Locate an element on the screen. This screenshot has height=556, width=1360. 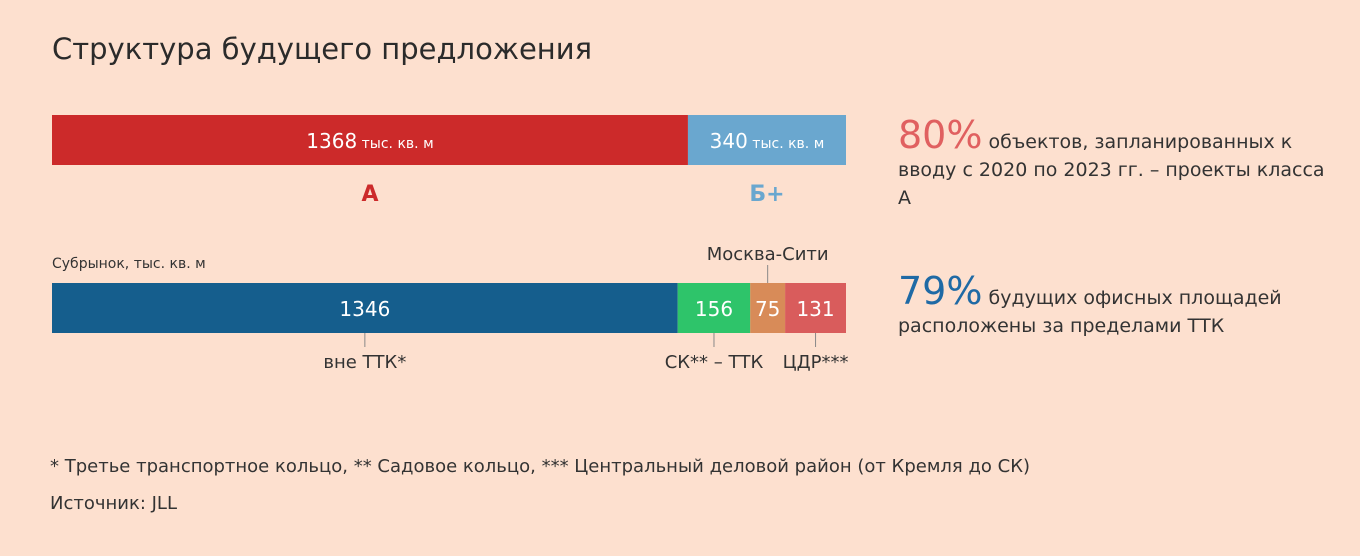
bar-value-label-cdr: 131 is located at coordinates (815, 309).